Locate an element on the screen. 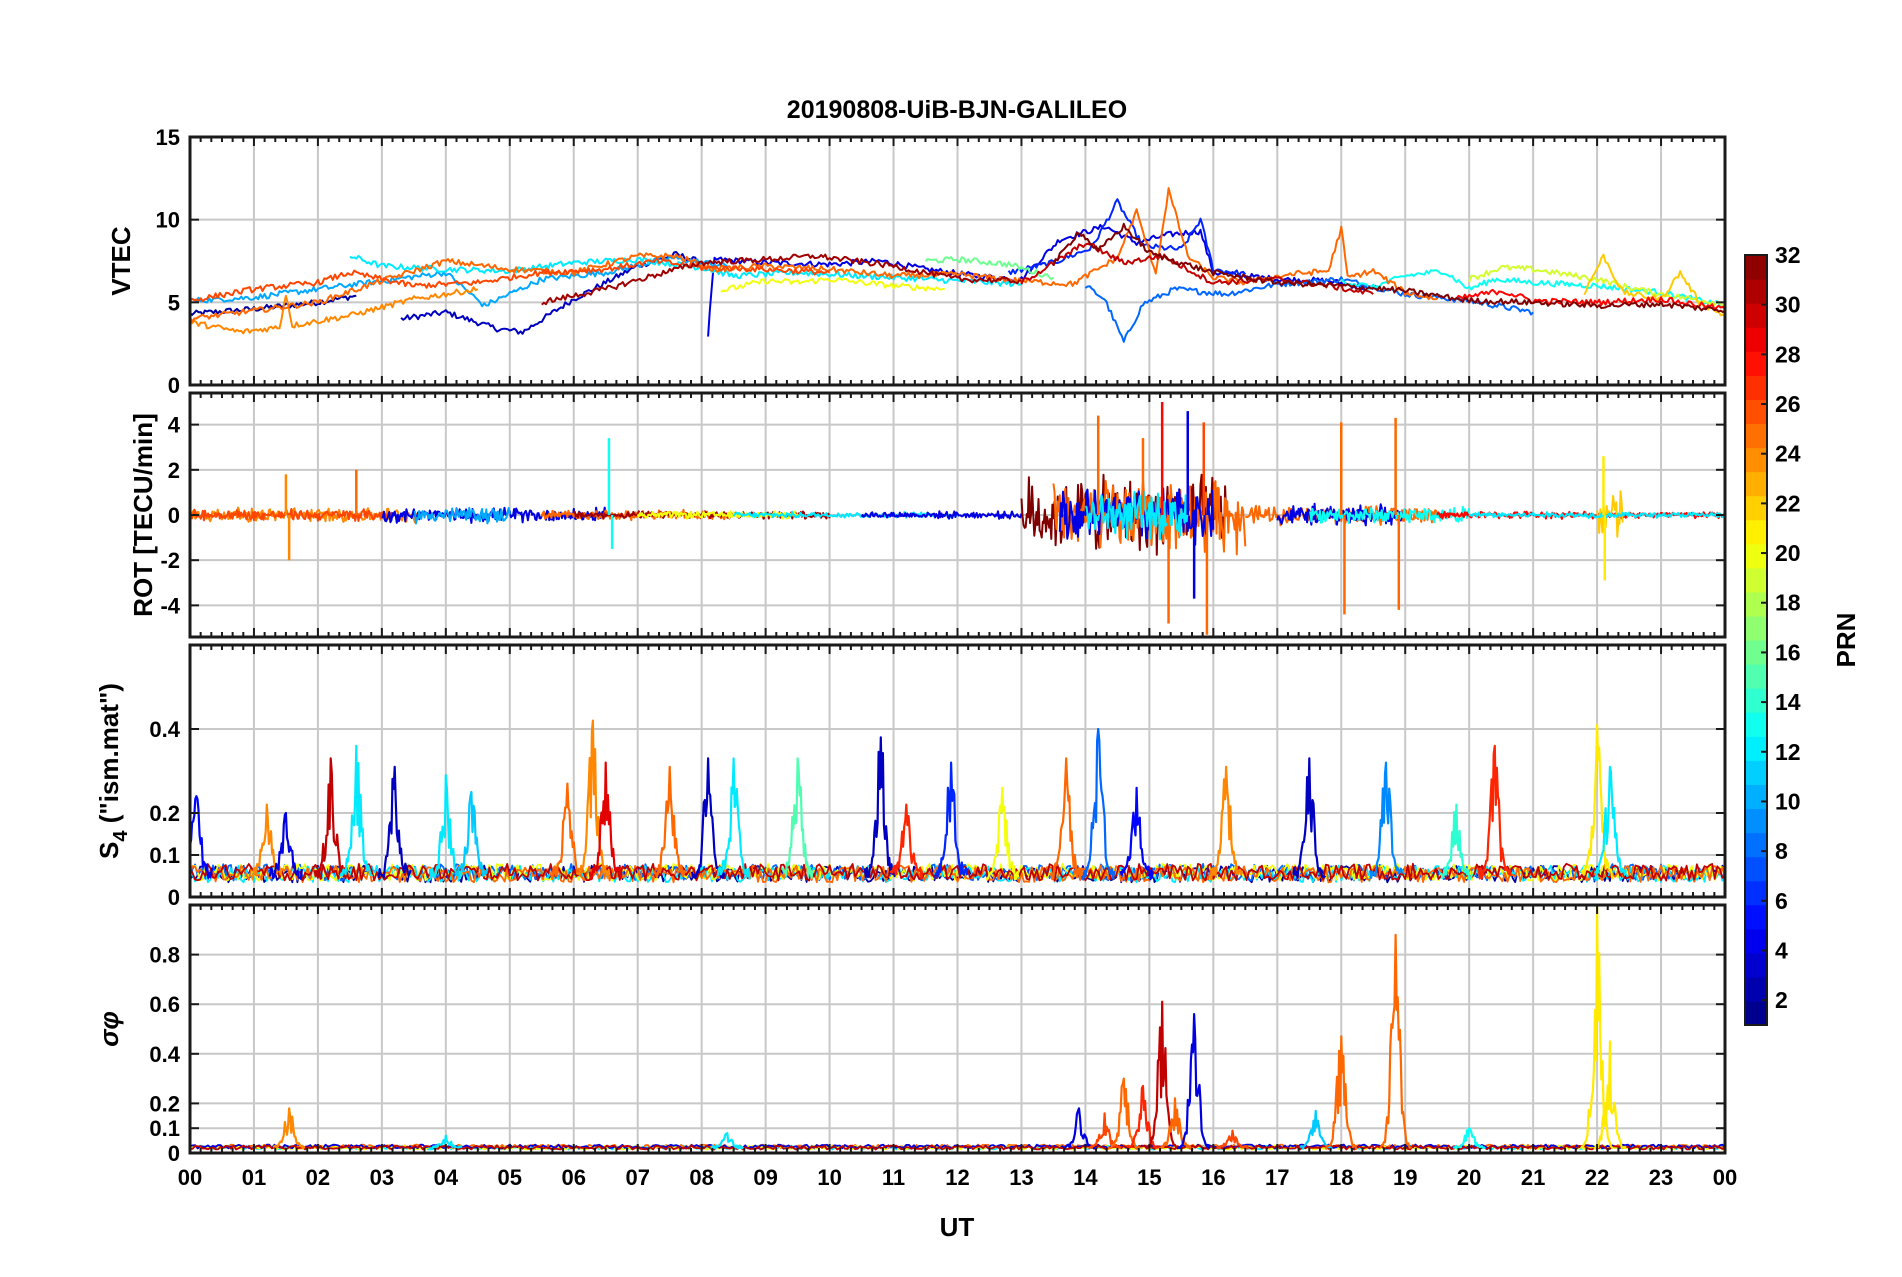  plot-area-vtec is located at coordinates (957, 265).